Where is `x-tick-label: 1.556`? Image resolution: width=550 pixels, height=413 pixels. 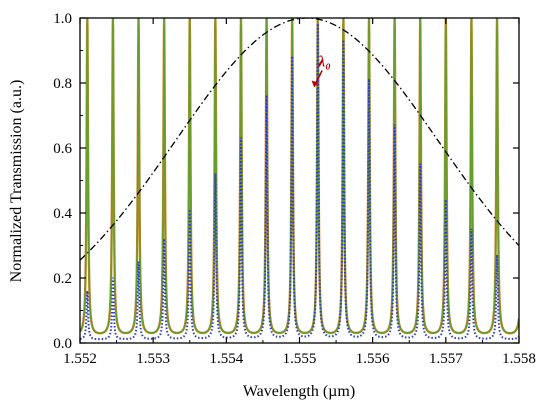
x-tick-label: 1.556 is located at coordinates (373, 359).